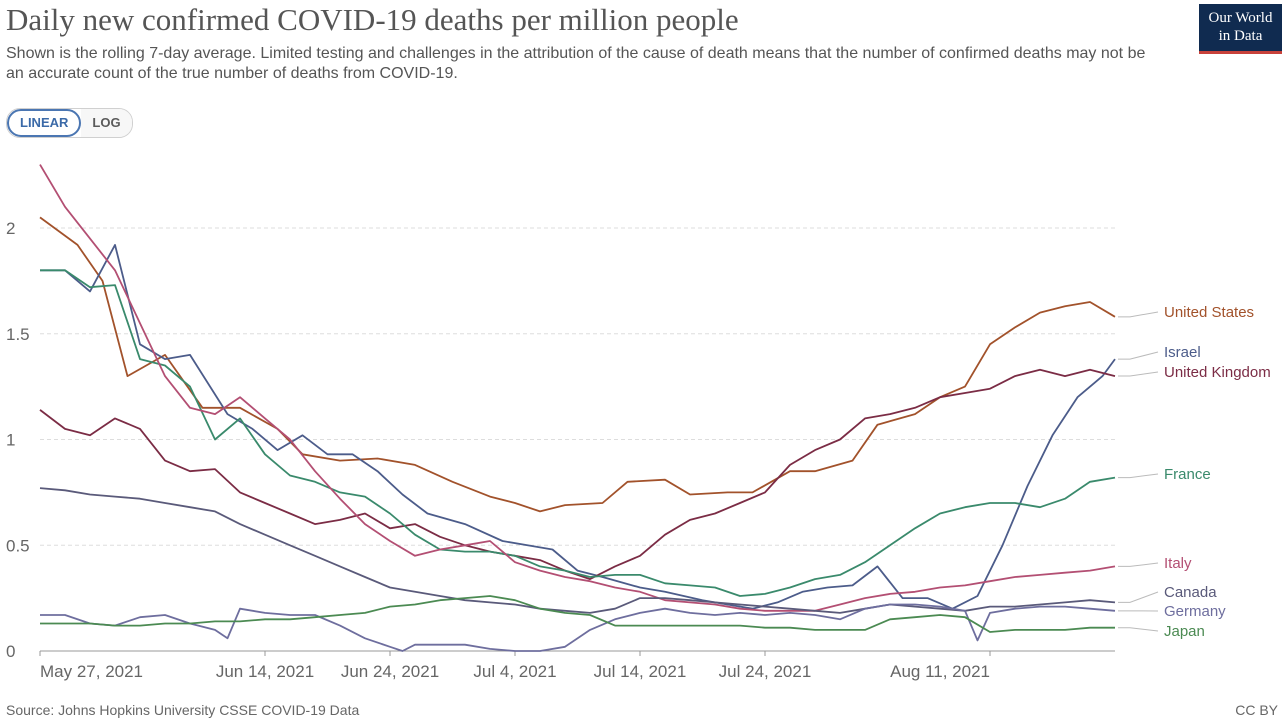 The image size is (1284, 721). What do you see at coordinates (1209, 312) in the screenshot?
I see `legend-label: United States` at bounding box center [1209, 312].